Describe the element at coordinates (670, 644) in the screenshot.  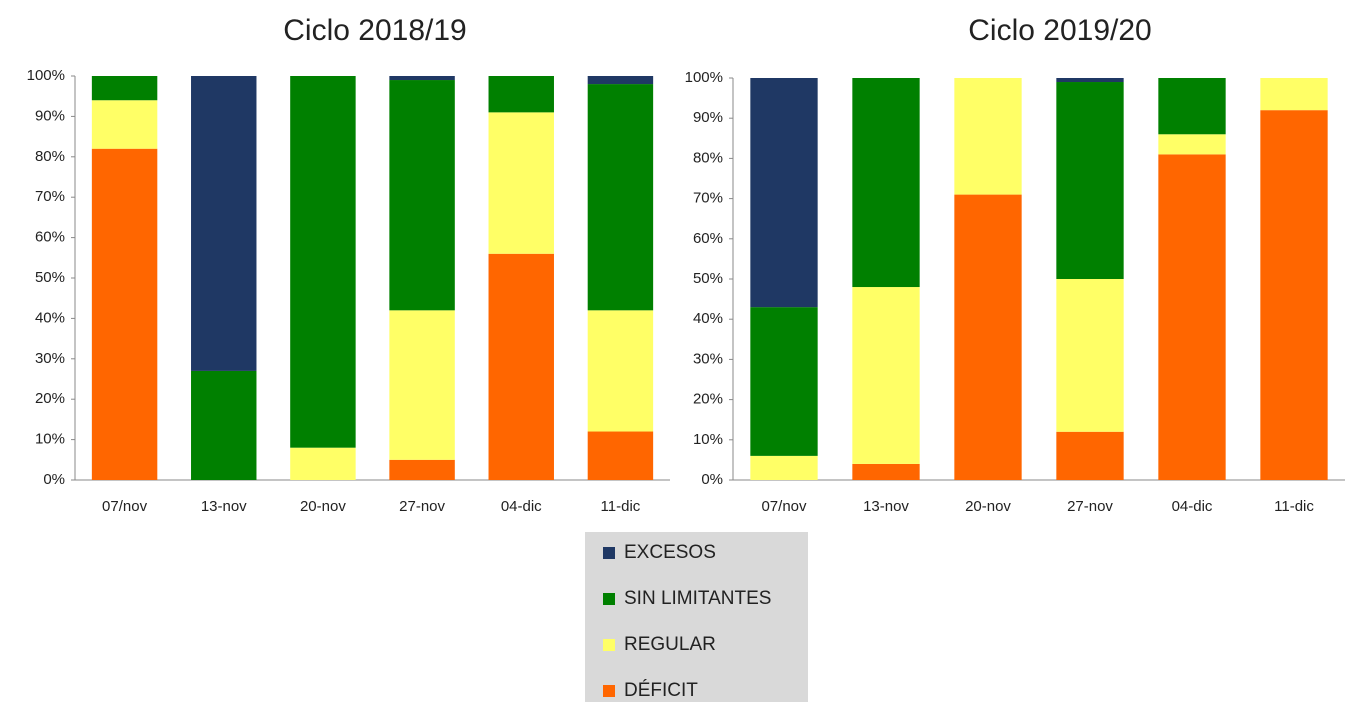
I see `legend-label: REGULAR` at that location.